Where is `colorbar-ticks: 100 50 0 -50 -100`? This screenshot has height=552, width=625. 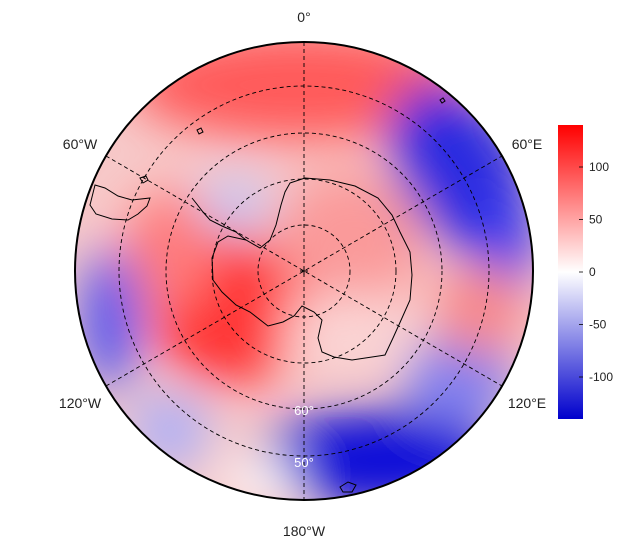 colorbar-ticks: 100 50 0 -50 -100 is located at coordinates (596, 272).